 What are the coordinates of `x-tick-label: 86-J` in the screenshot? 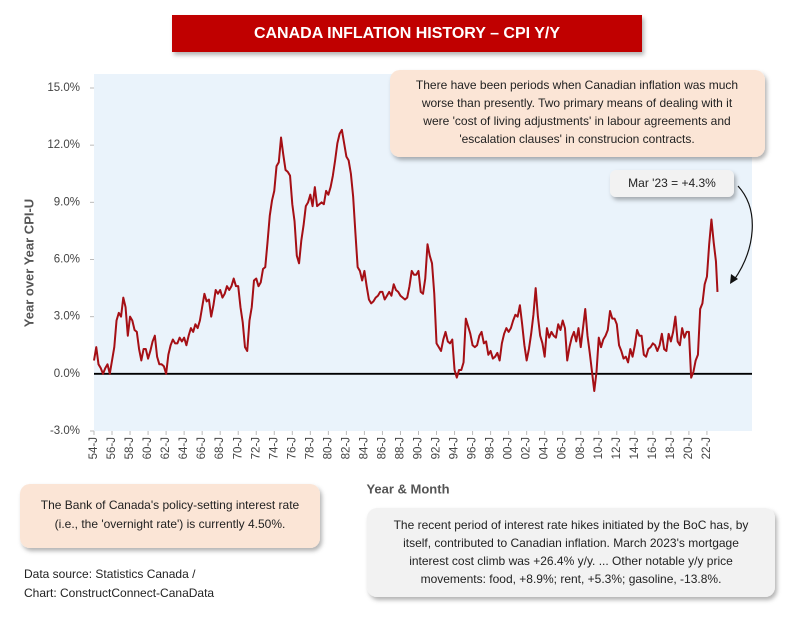 It's located at (382, 448).